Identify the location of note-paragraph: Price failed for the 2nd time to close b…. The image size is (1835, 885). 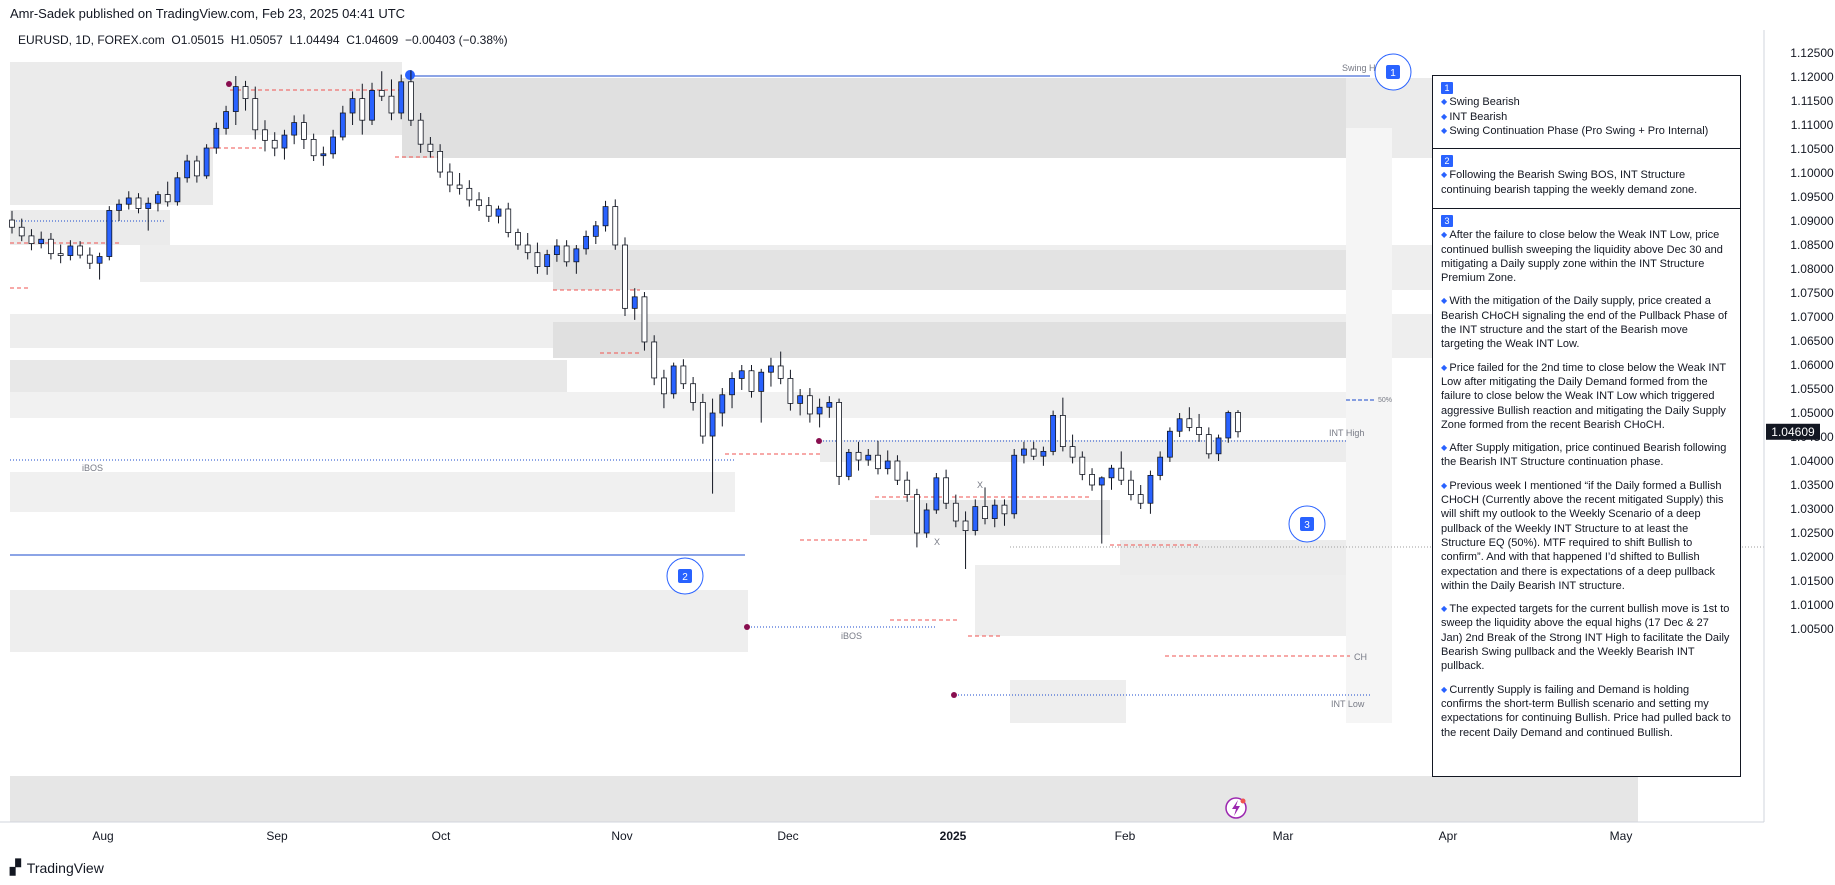
(1586, 396).